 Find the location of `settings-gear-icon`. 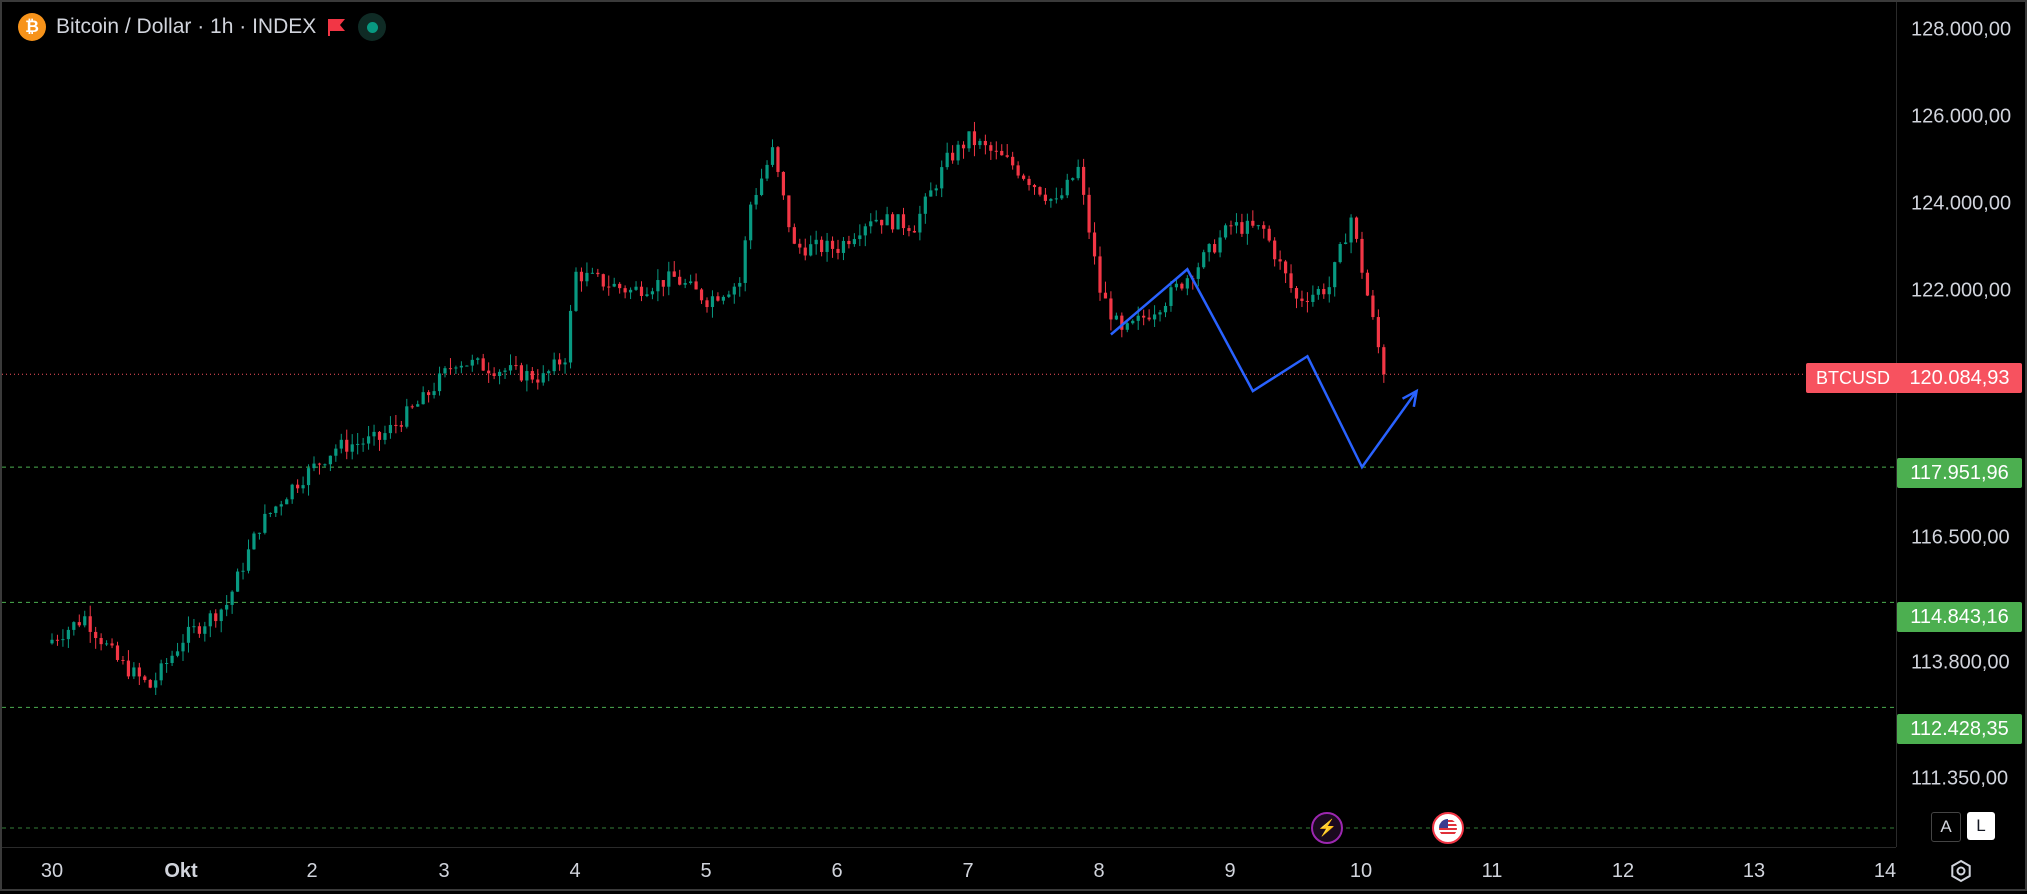

settings-gear-icon is located at coordinates (1961, 871).